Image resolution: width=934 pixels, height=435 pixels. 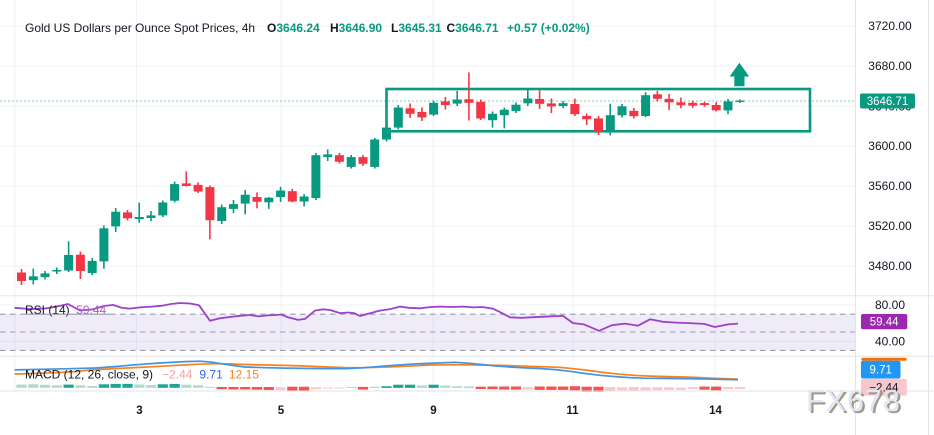 I want to click on svg-text: 3560.00, so click(x=890, y=186).